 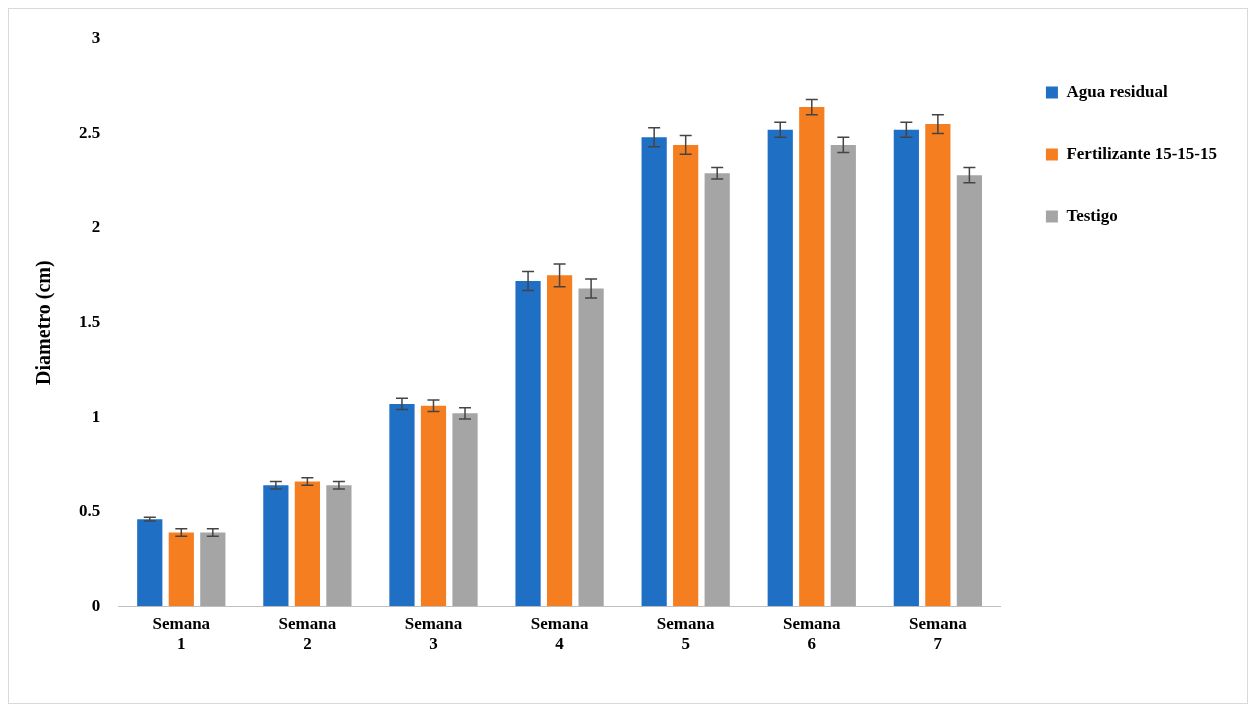 What do you see at coordinates (1142, 153) in the screenshot?
I see `legend-label: Fertilizante 15-15-15` at bounding box center [1142, 153].